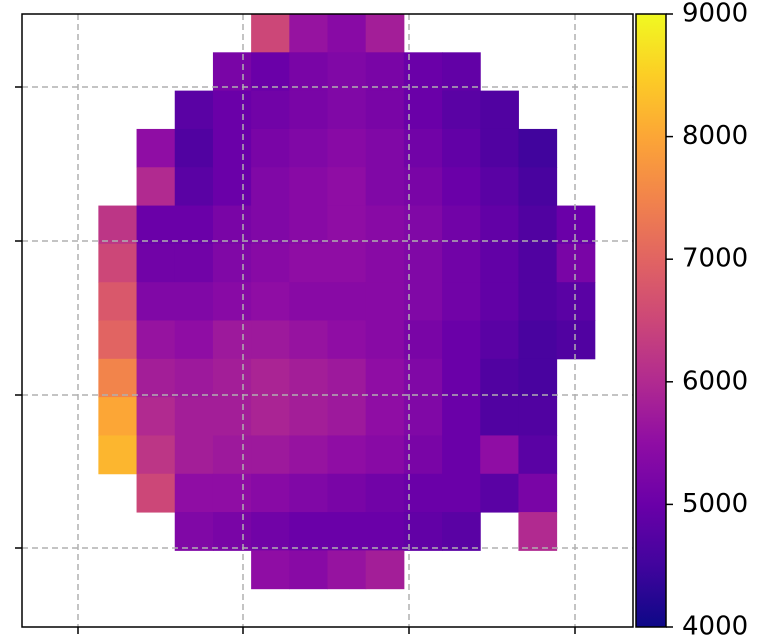 This screenshot has width=770, height=644. Describe the element at coordinates (715, 627) in the screenshot. I see `colorbar-tick-label: 4000` at that location.